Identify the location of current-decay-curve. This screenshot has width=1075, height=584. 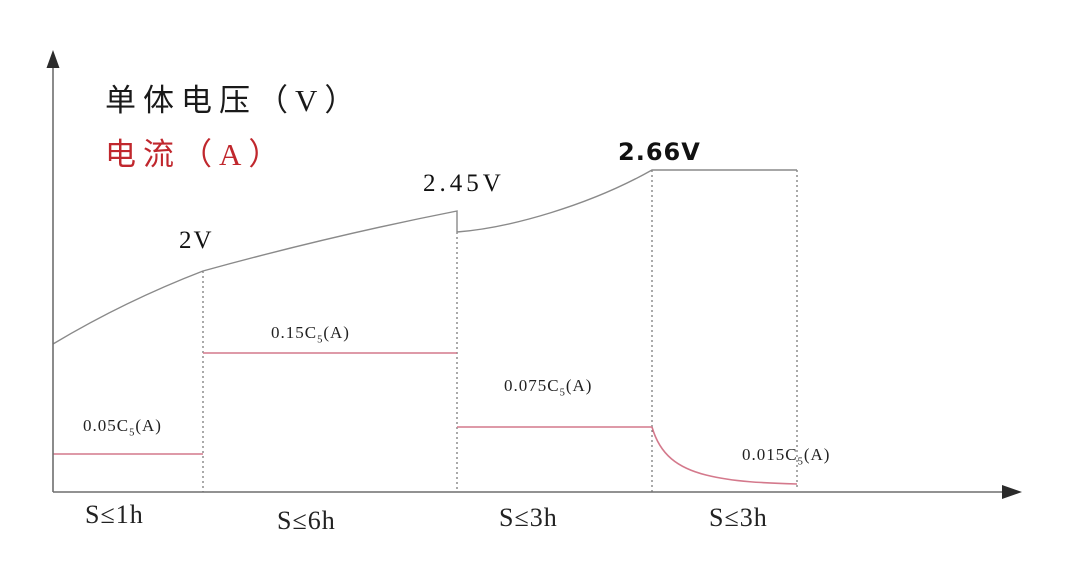
(724, 455).